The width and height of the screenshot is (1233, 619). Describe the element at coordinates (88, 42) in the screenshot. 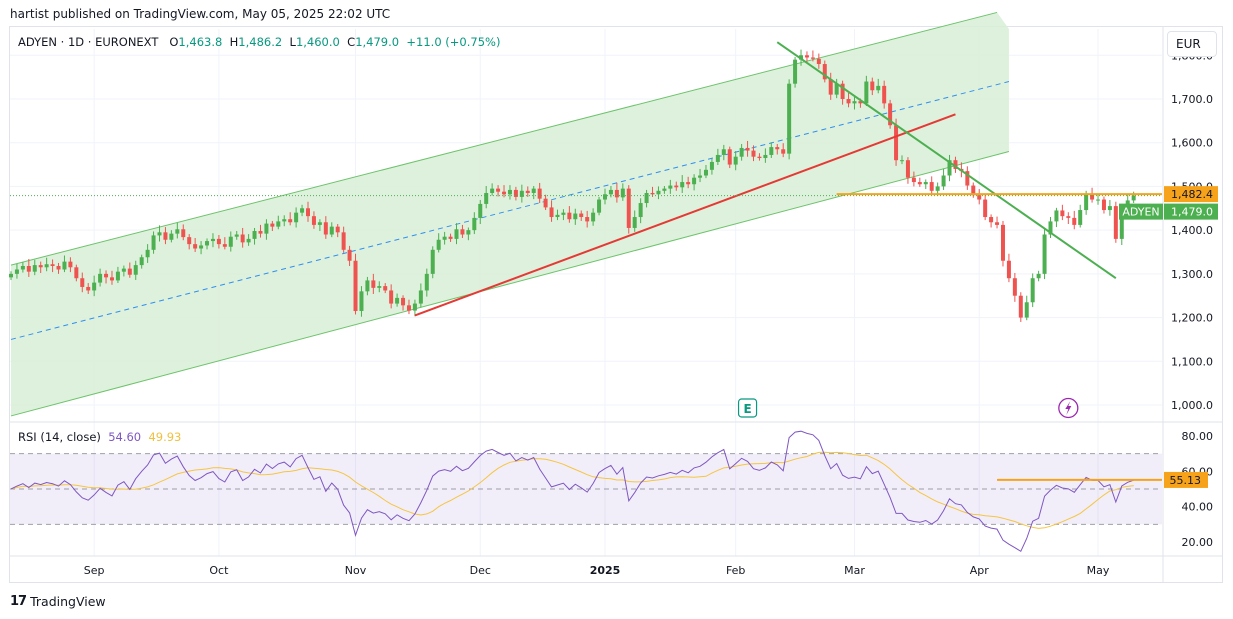

I see `symbol-name: ADYEN · 1D · EURONEXT` at that location.